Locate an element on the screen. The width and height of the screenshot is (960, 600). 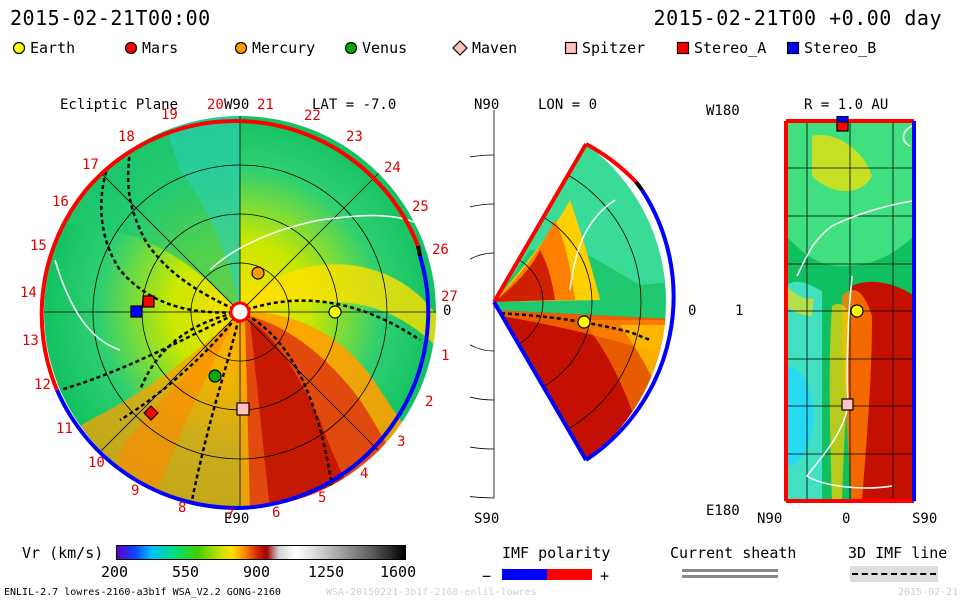
lonlat-bottom-left: E180 is located at coordinates (723, 511).